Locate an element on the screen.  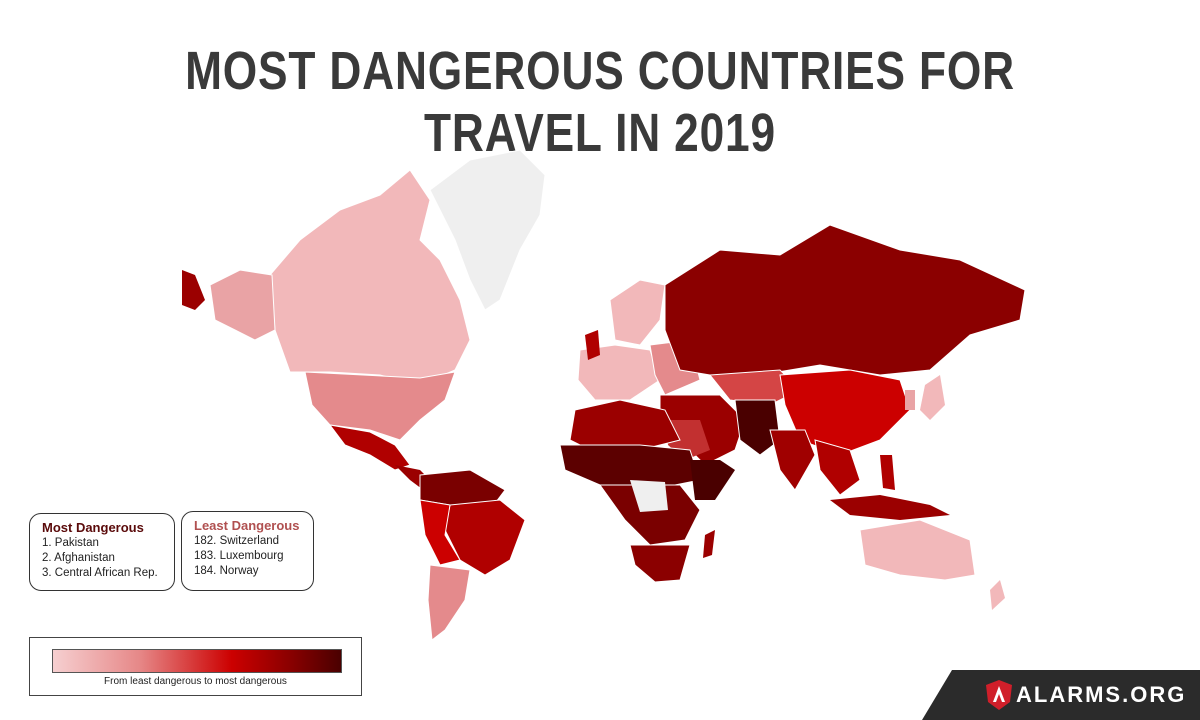
most-dangerous-item: 3. Central African Rep. is located at coordinates (100, 573).